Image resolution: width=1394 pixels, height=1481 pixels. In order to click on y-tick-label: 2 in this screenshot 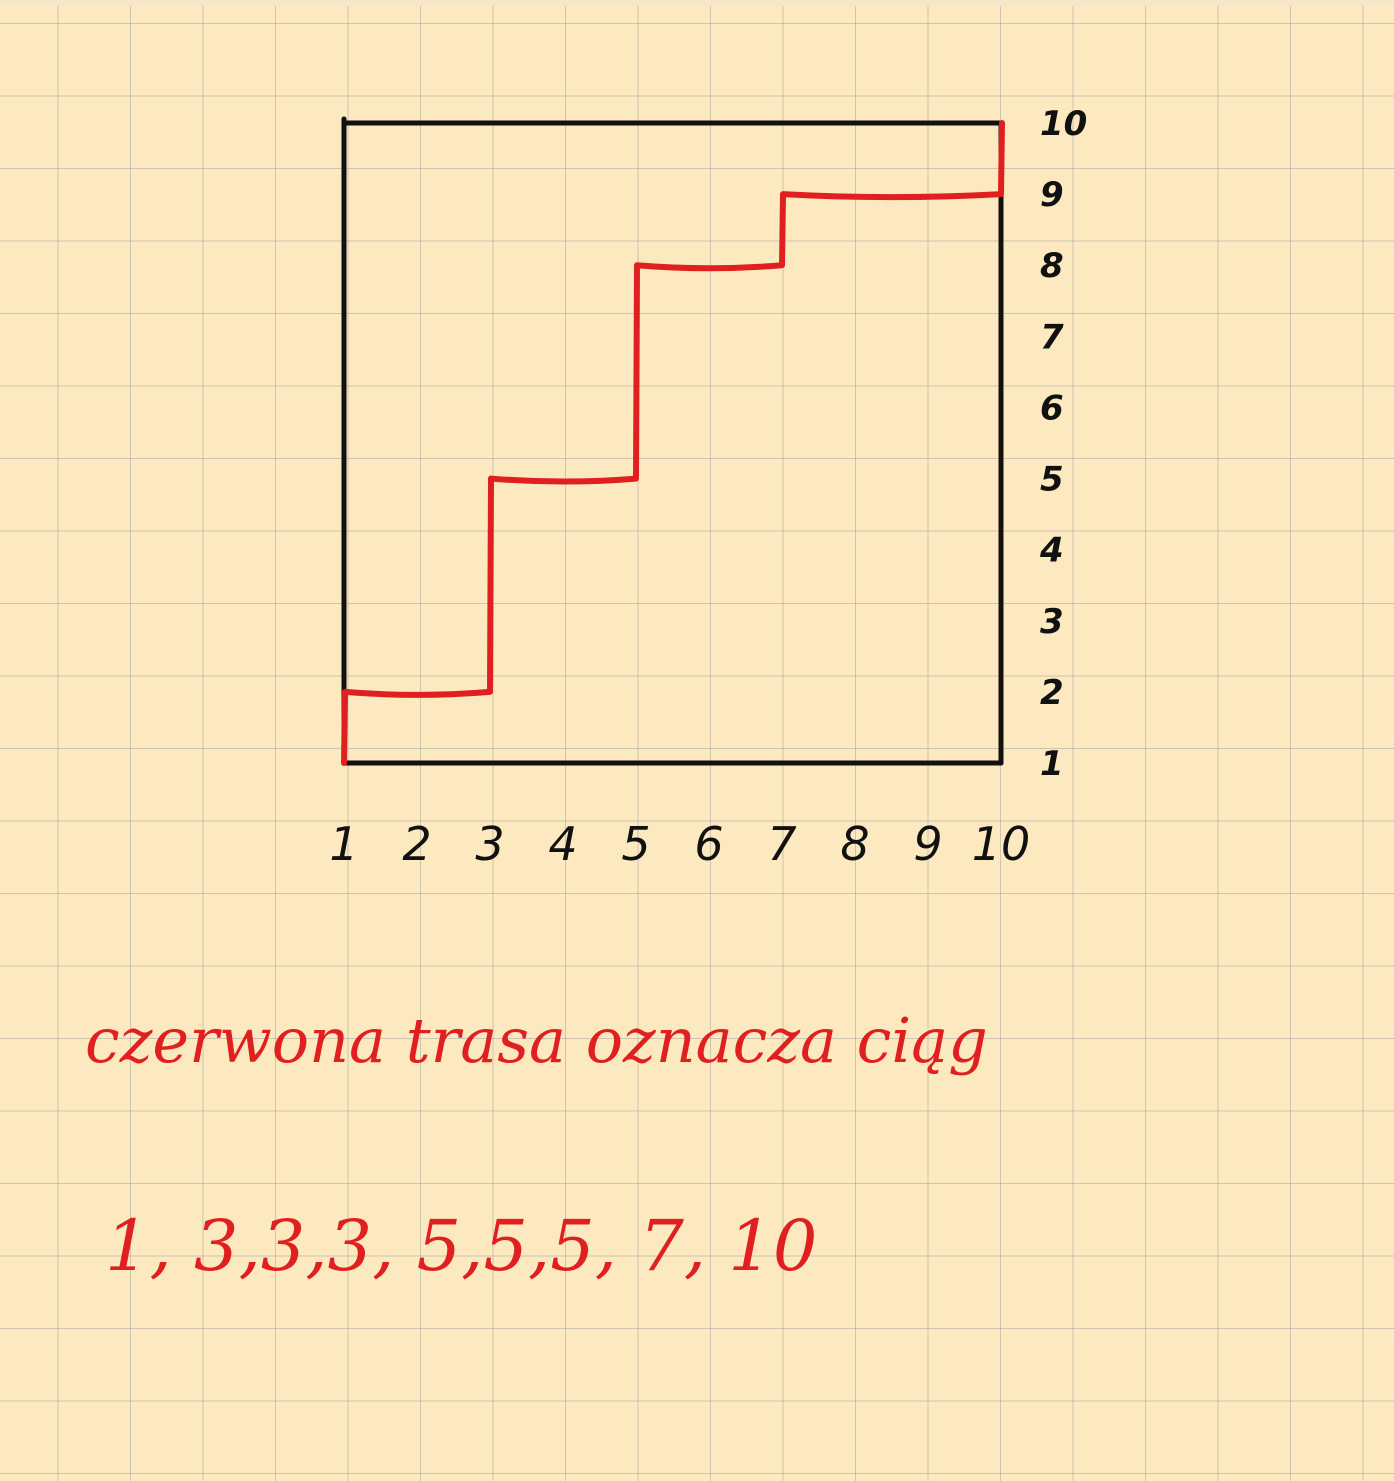, I will do `click(1052, 693)`.